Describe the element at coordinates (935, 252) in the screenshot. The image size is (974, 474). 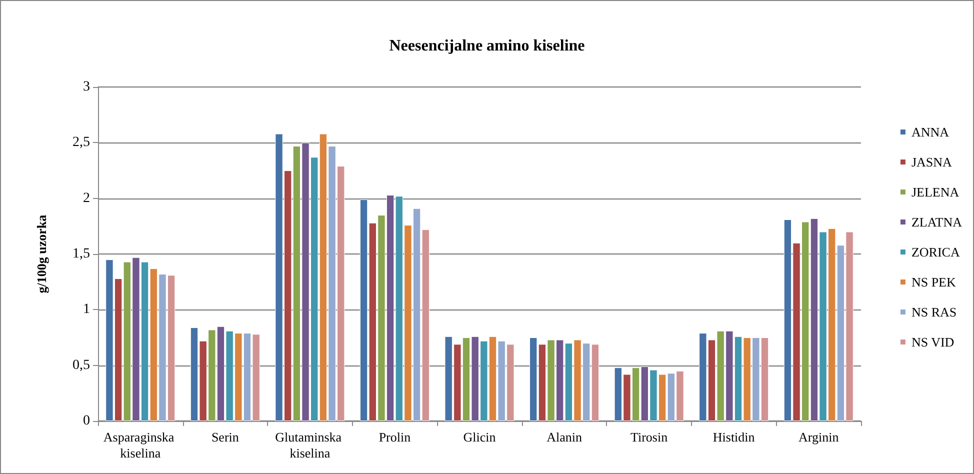
I see `legend-label: ZORICA` at that location.